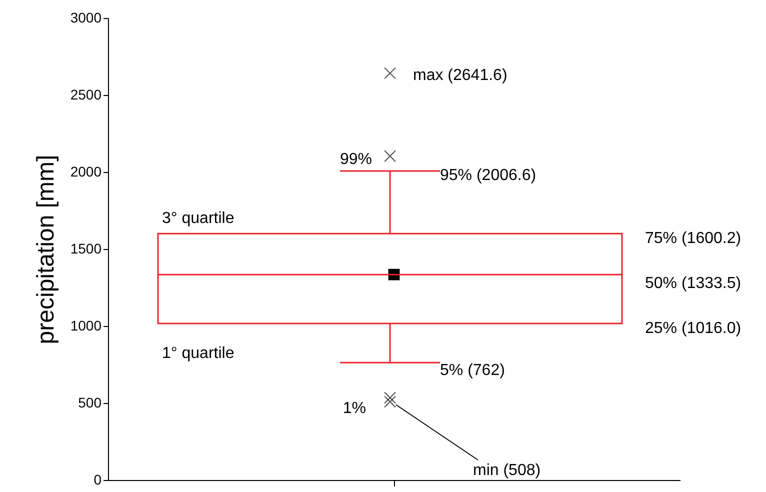 The height and width of the screenshot is (492, 766). I want to click on y-tick-label: 1000, so click(86, 326).